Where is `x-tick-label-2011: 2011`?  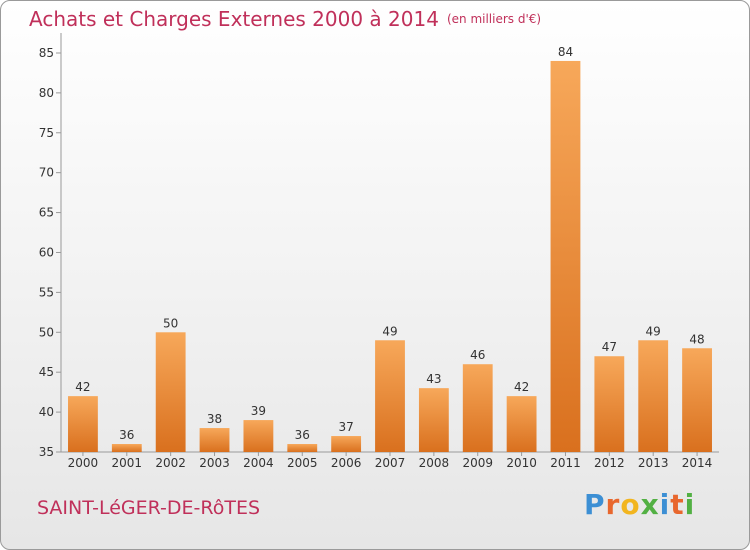
x-tick-label-2011: 2011 is located at coordinates (565, 463).